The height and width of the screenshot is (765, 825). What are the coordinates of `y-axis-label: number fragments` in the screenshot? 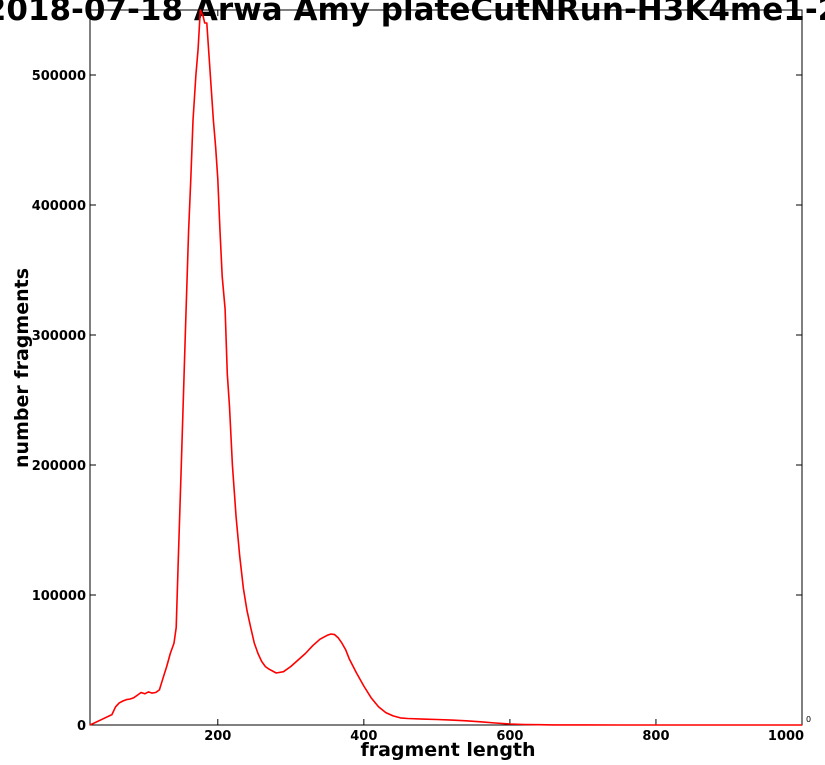 It's located at (22, 368).